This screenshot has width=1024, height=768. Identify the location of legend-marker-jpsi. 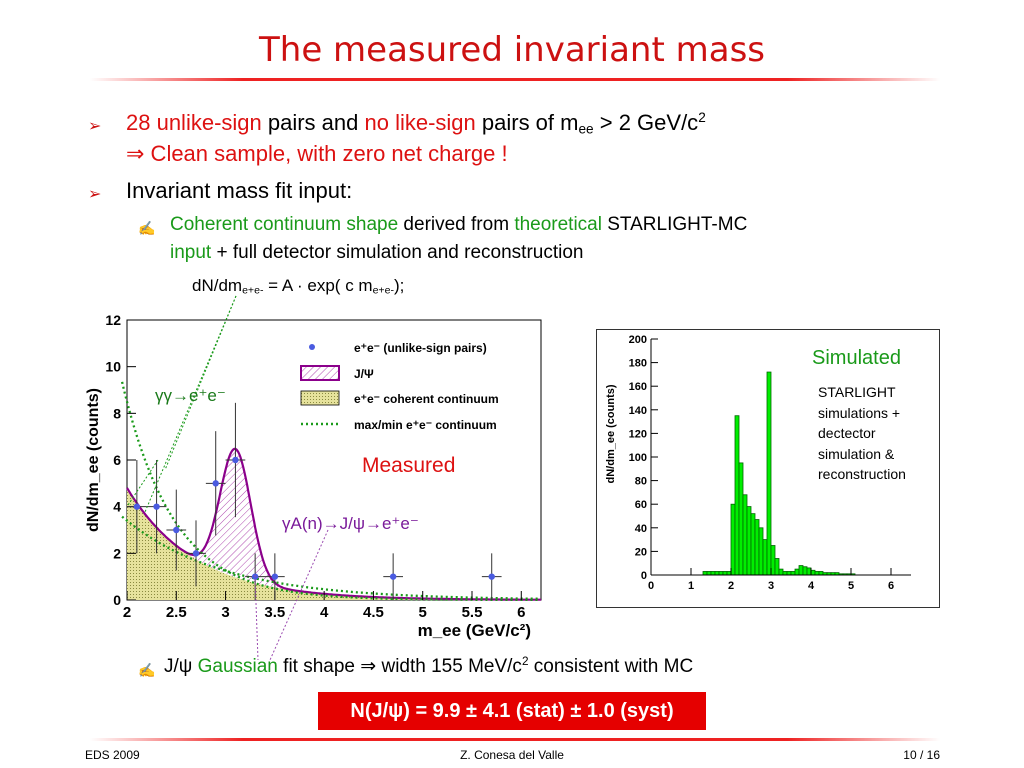
(320, 373).